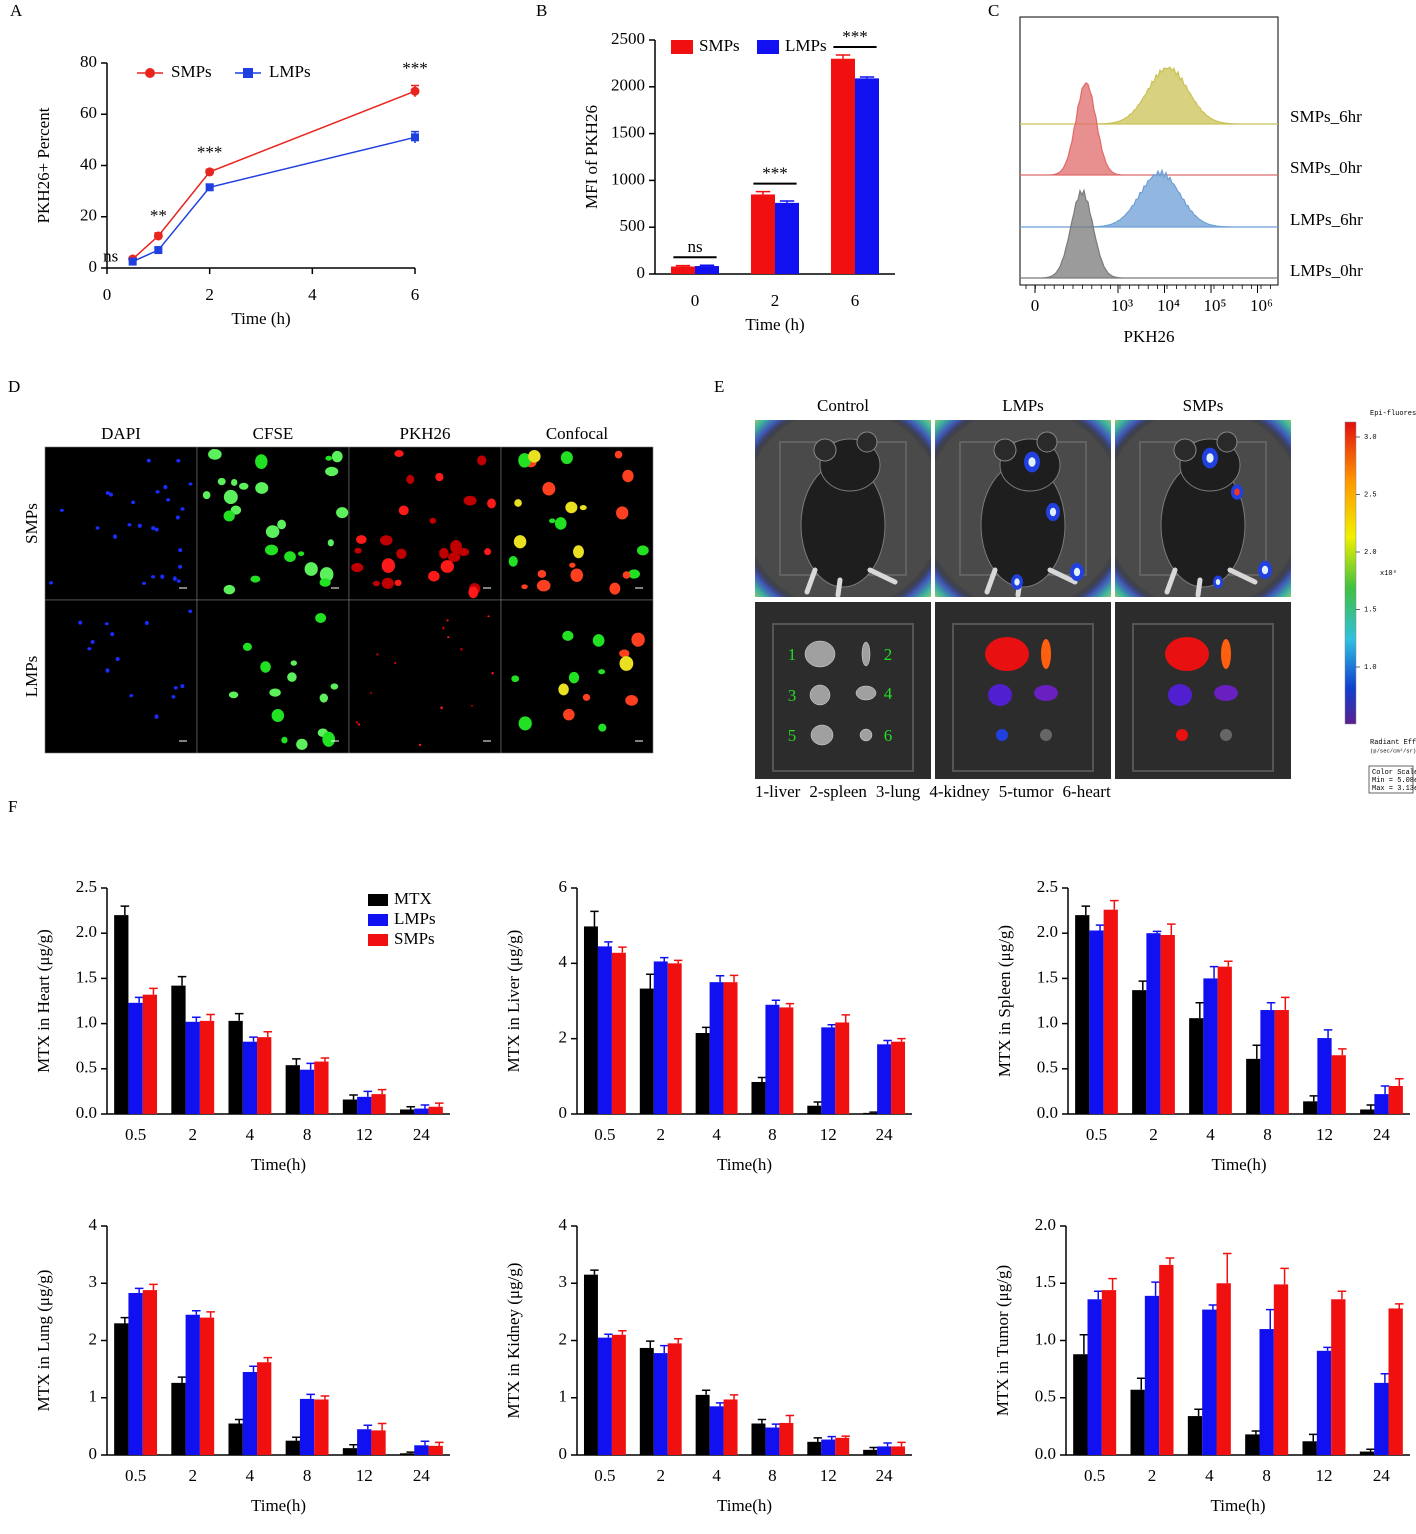 The image size is (1416, 1534). Describe the element at coordinates (31, 523) in the screenshot. I see `row-header: SMPs` at that location.